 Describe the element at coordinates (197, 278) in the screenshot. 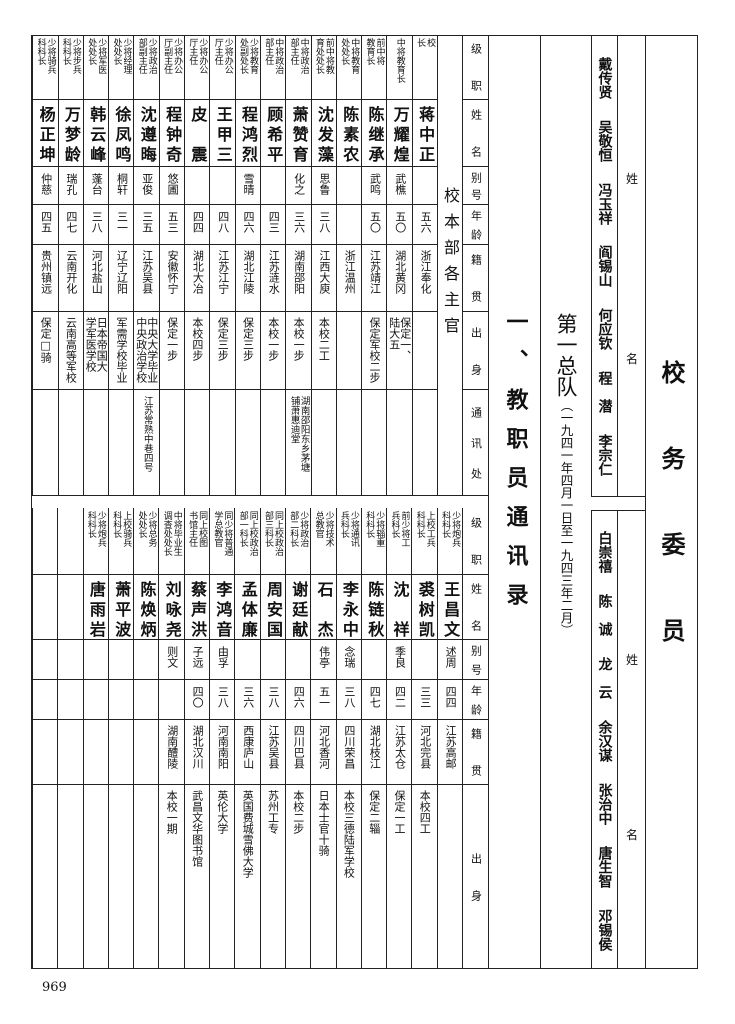

I see `cell-origin: 湖北大冶` at that location.